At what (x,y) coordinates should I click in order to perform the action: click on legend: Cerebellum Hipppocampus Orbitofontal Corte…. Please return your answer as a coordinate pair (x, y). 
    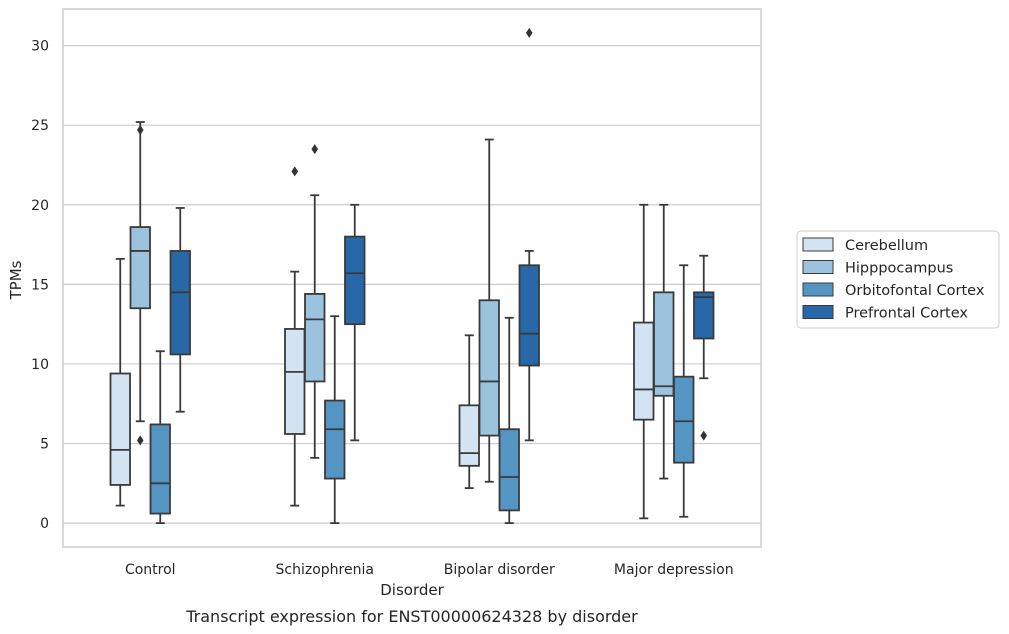
    Looking at the image, I should click on (898, 279).